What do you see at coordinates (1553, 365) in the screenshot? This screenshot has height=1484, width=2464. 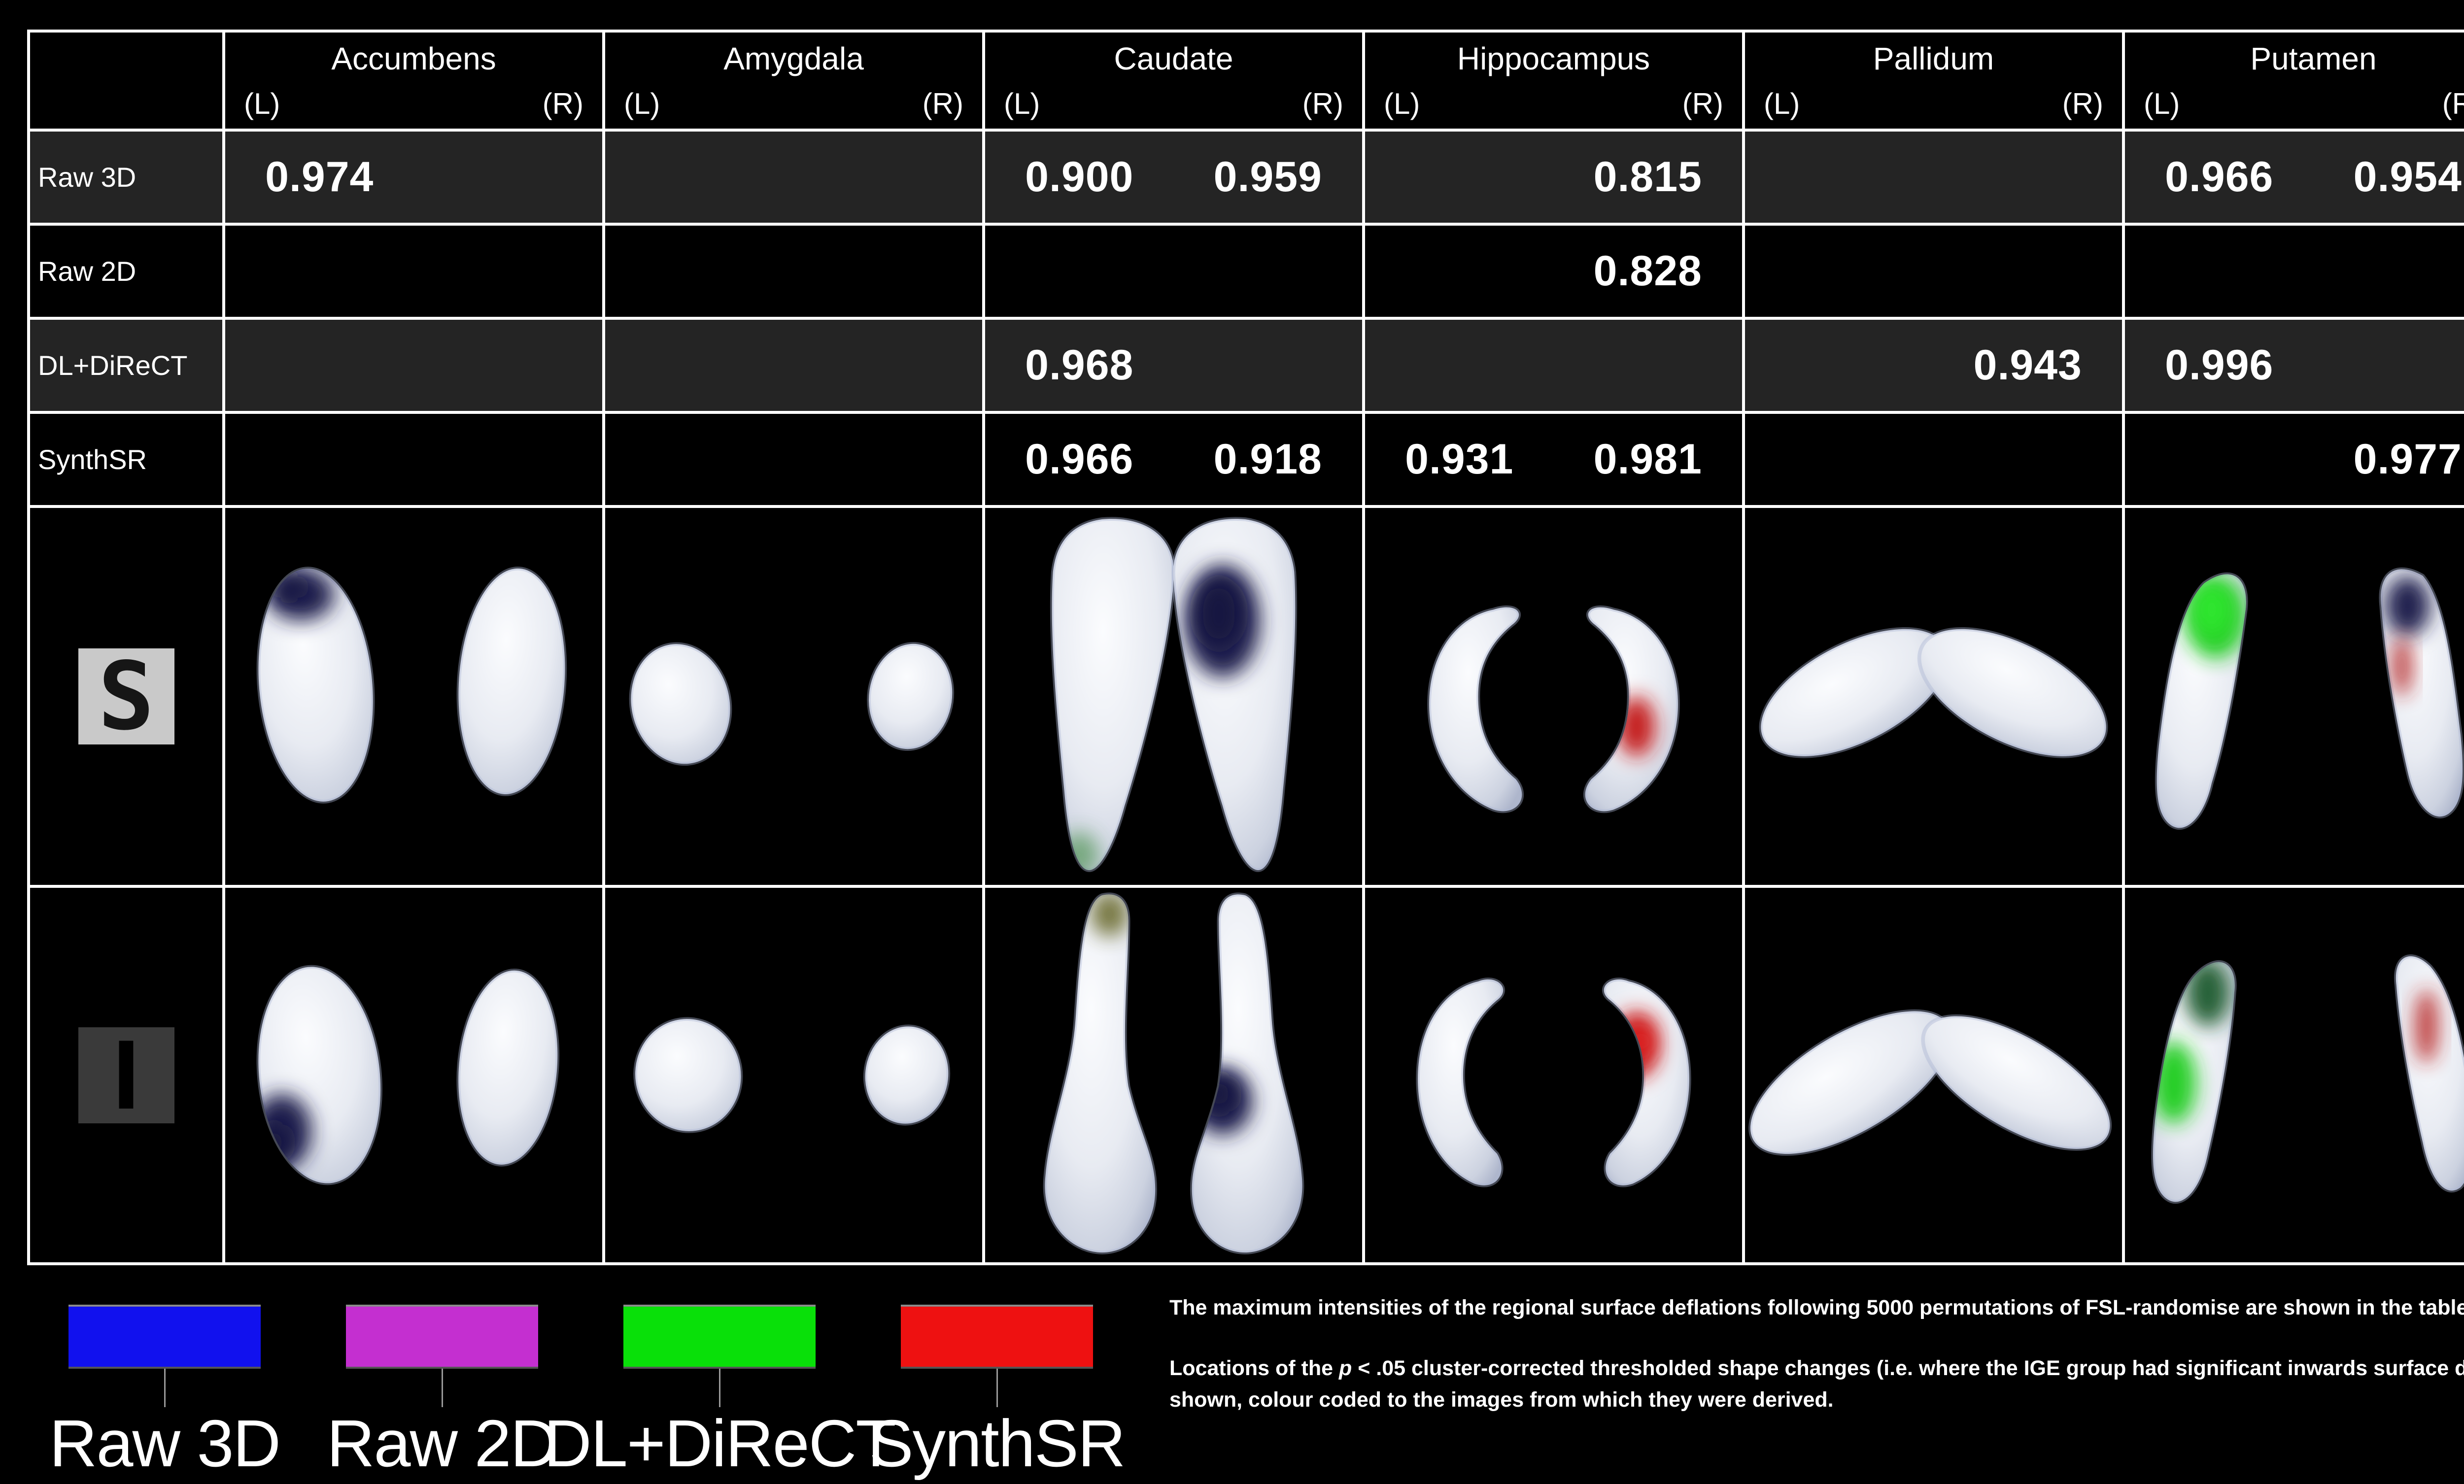 I see `cell-dldirect-hippocampus` at bounding box center [1553, 365].